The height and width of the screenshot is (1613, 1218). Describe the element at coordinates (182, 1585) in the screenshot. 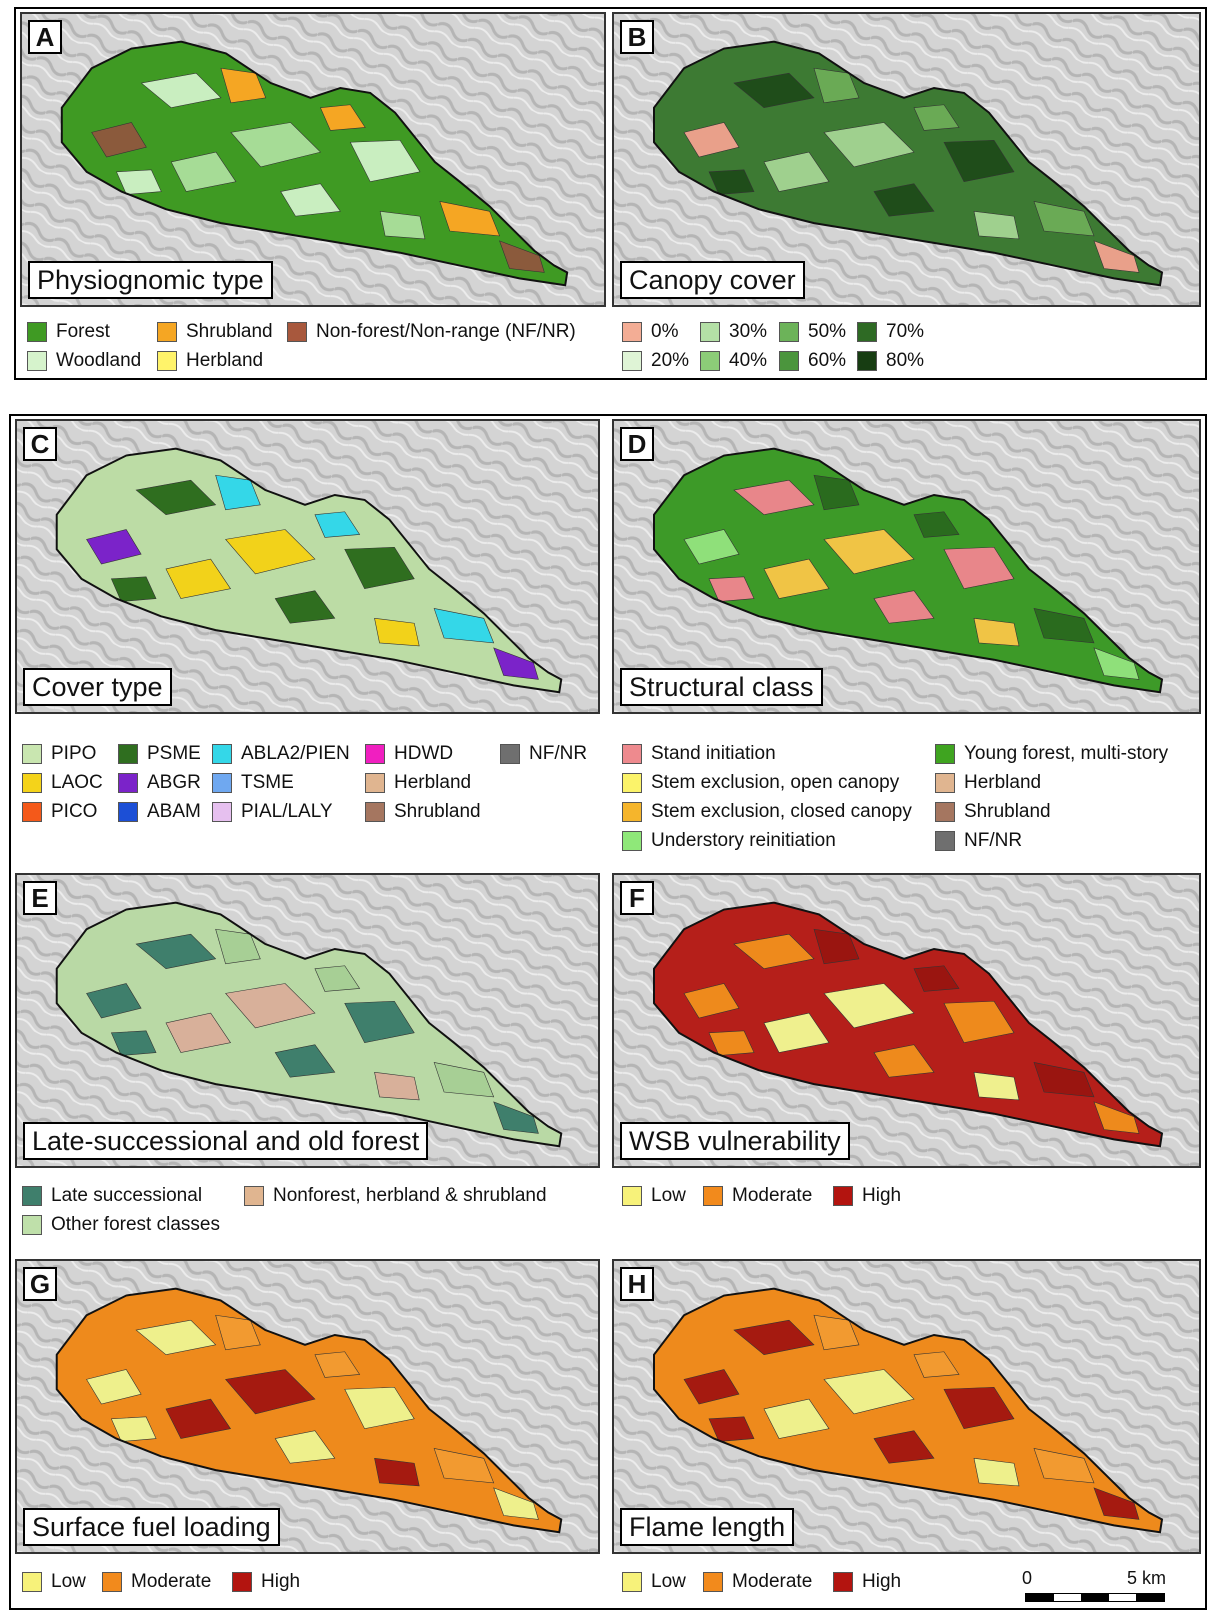

I see `legend-surface-fuel-loading: Low Moderate High` at that location.